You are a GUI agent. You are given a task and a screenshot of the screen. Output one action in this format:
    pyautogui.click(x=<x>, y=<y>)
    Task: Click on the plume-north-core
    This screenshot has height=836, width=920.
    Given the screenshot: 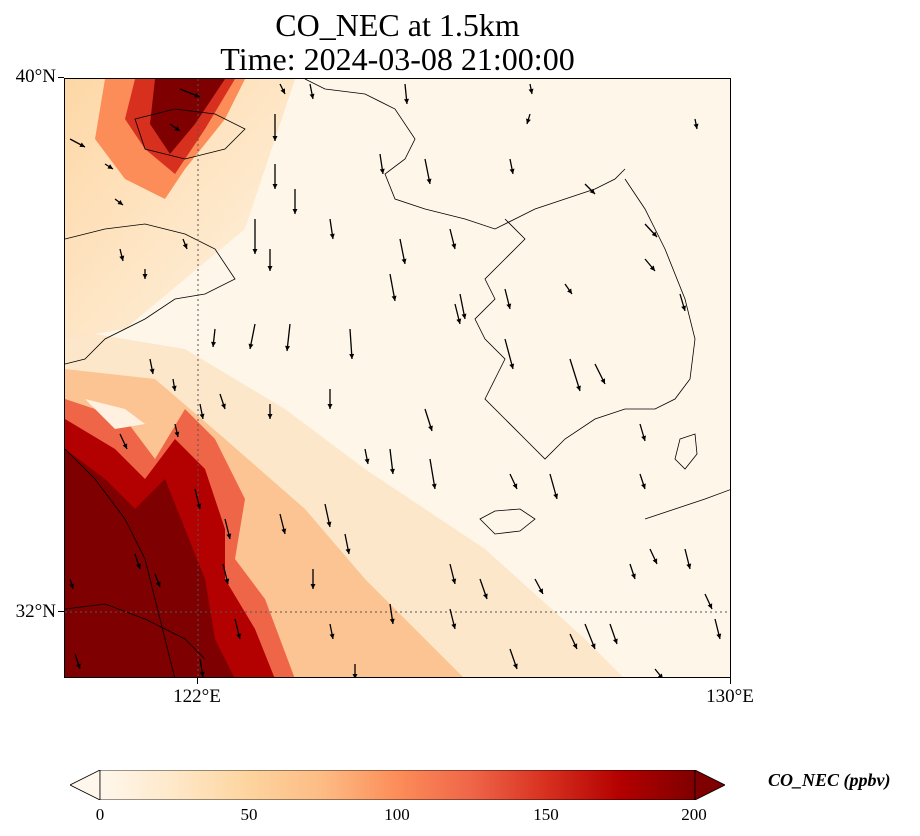 What is the action you would take?
    pyautogui.click(x=187, y=116)
    